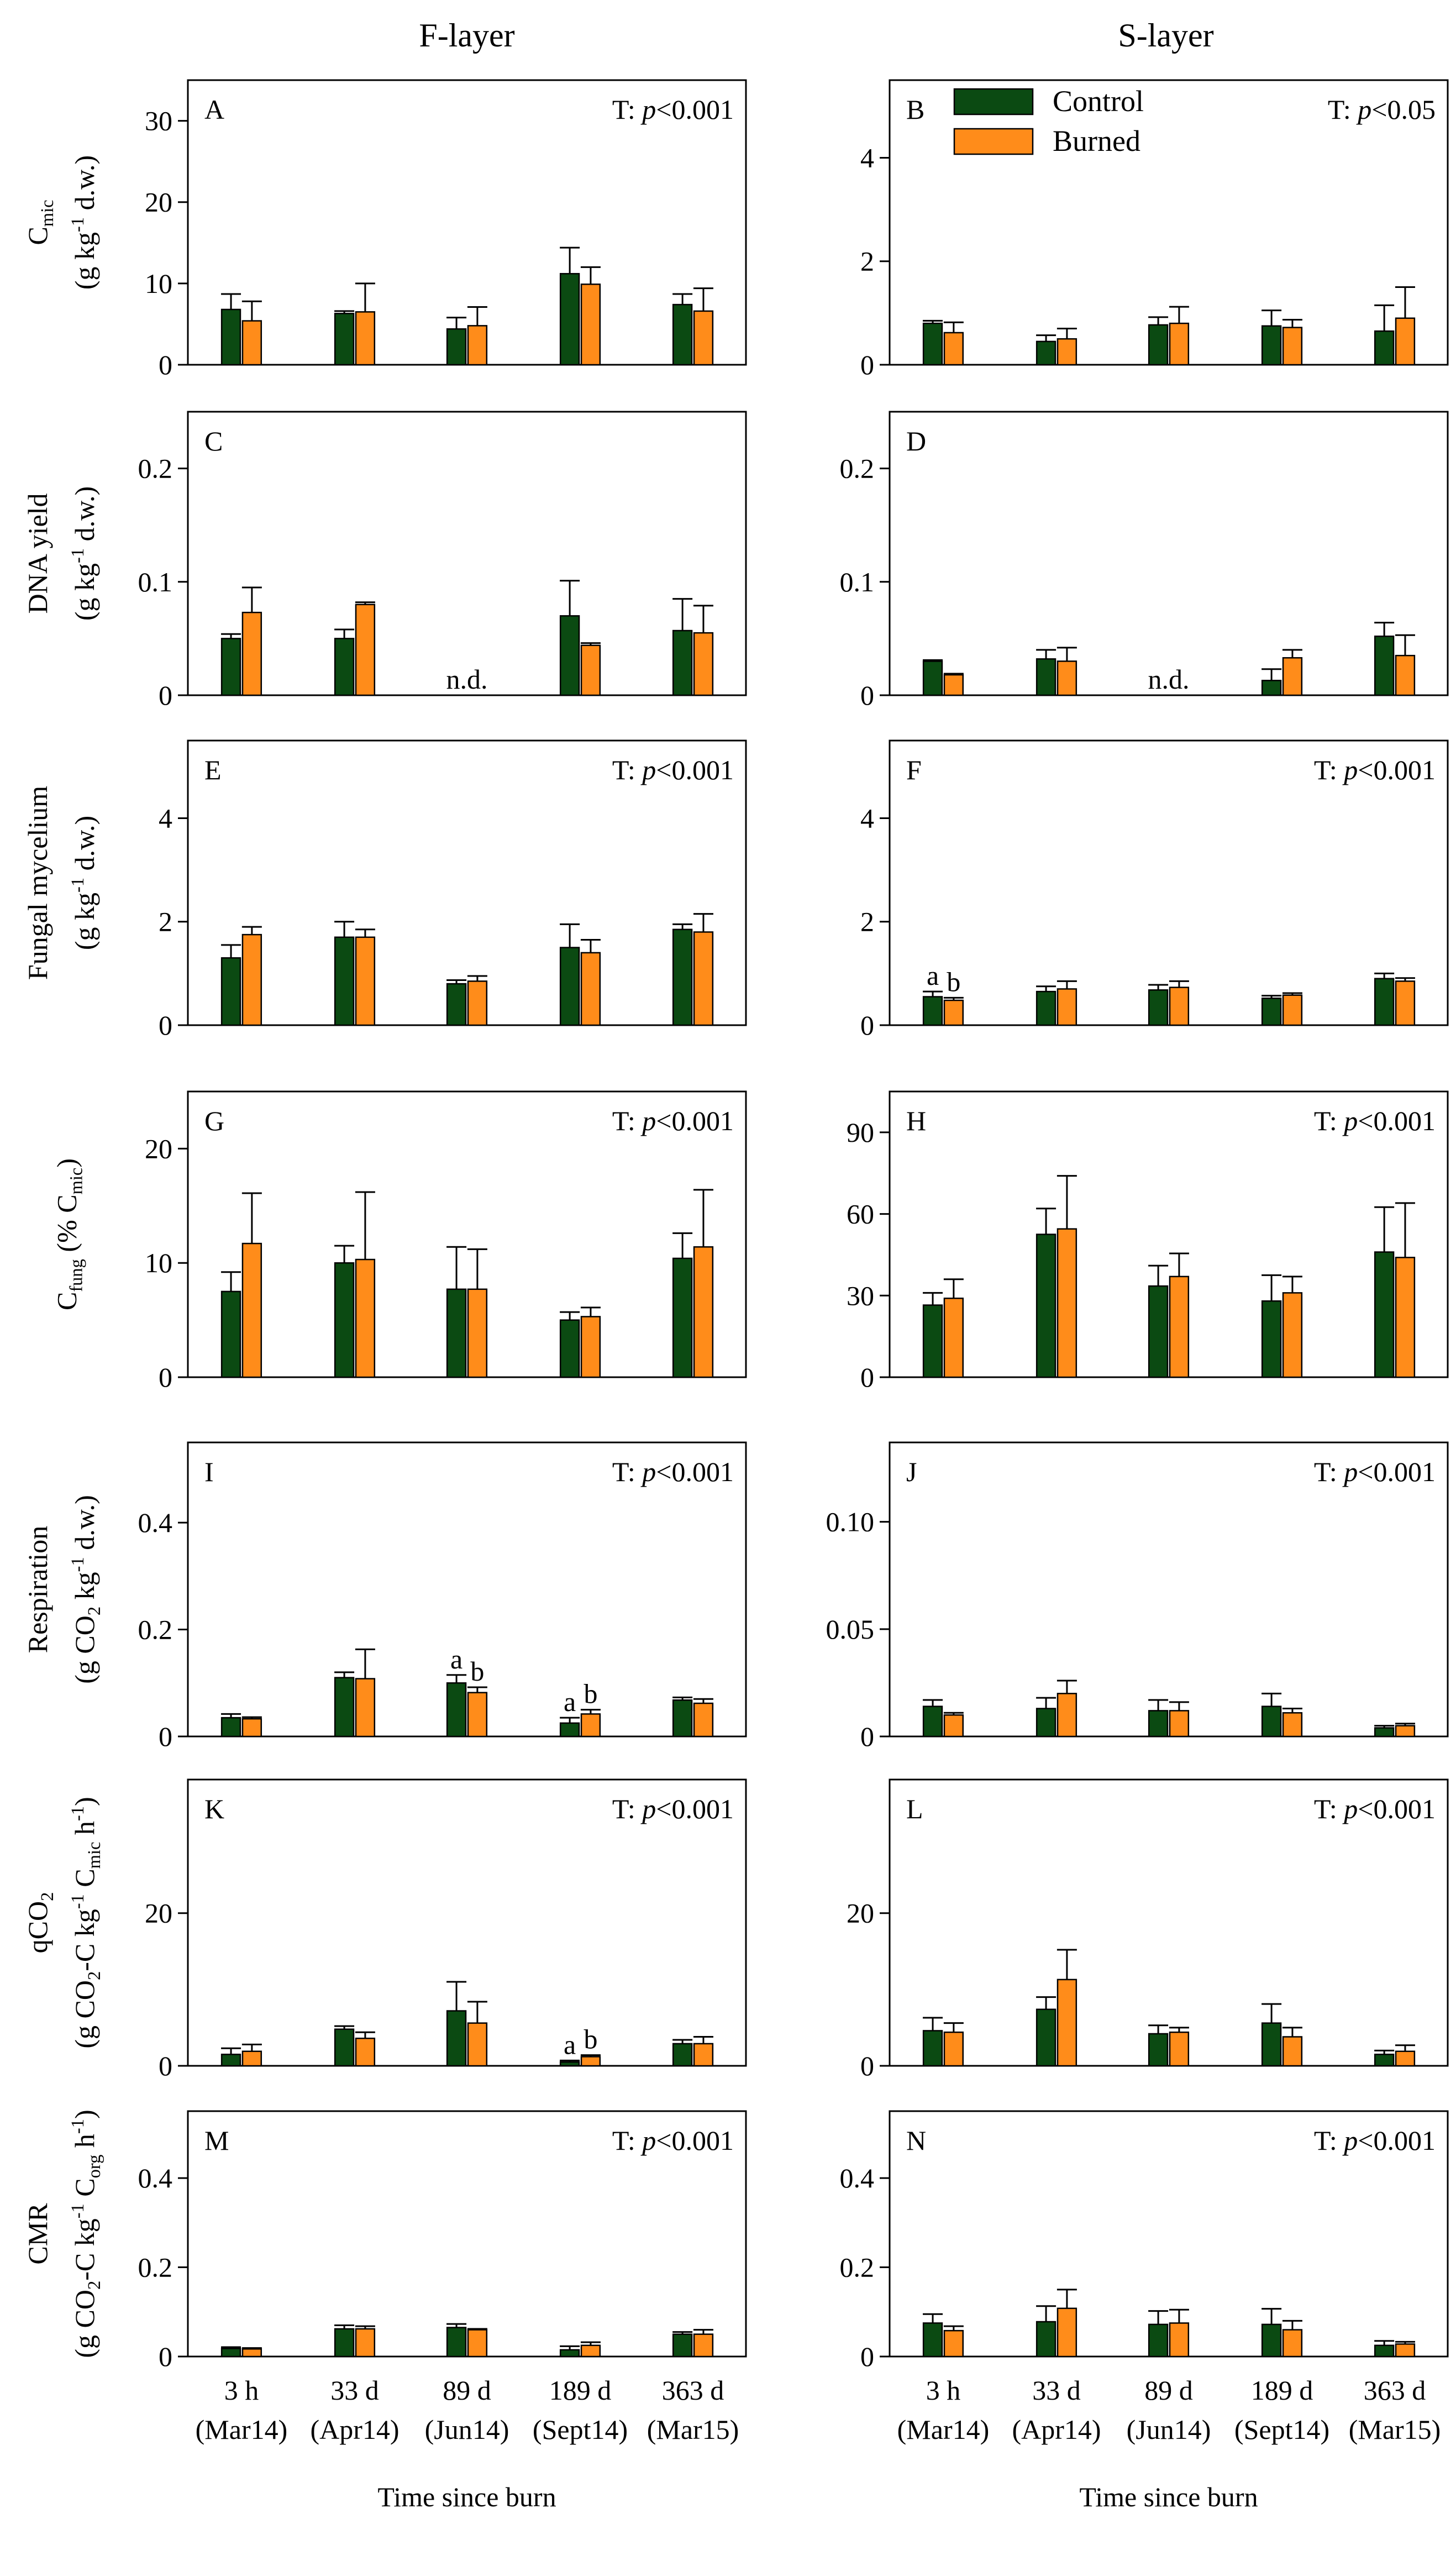 The width and height of the screenshot is (1456, 2561). What do you see at coordinates (84, 1831) in the screenshot?
I see `label-run: h` at bounding box center [84, 1831].